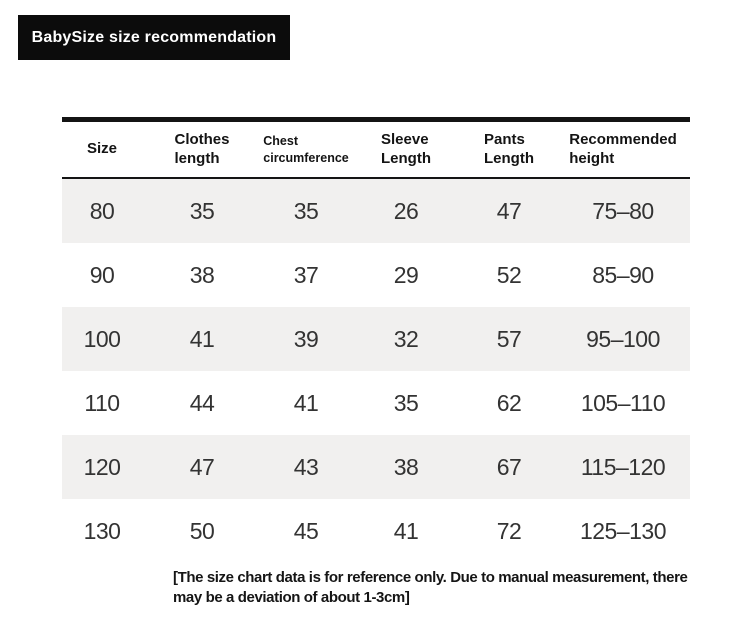 The width and height of the screenshot is (750, 630). Describe the element at coordinates (623, 466) in the screenshot. I see `cell-recommended-height: 115–120` at that location.